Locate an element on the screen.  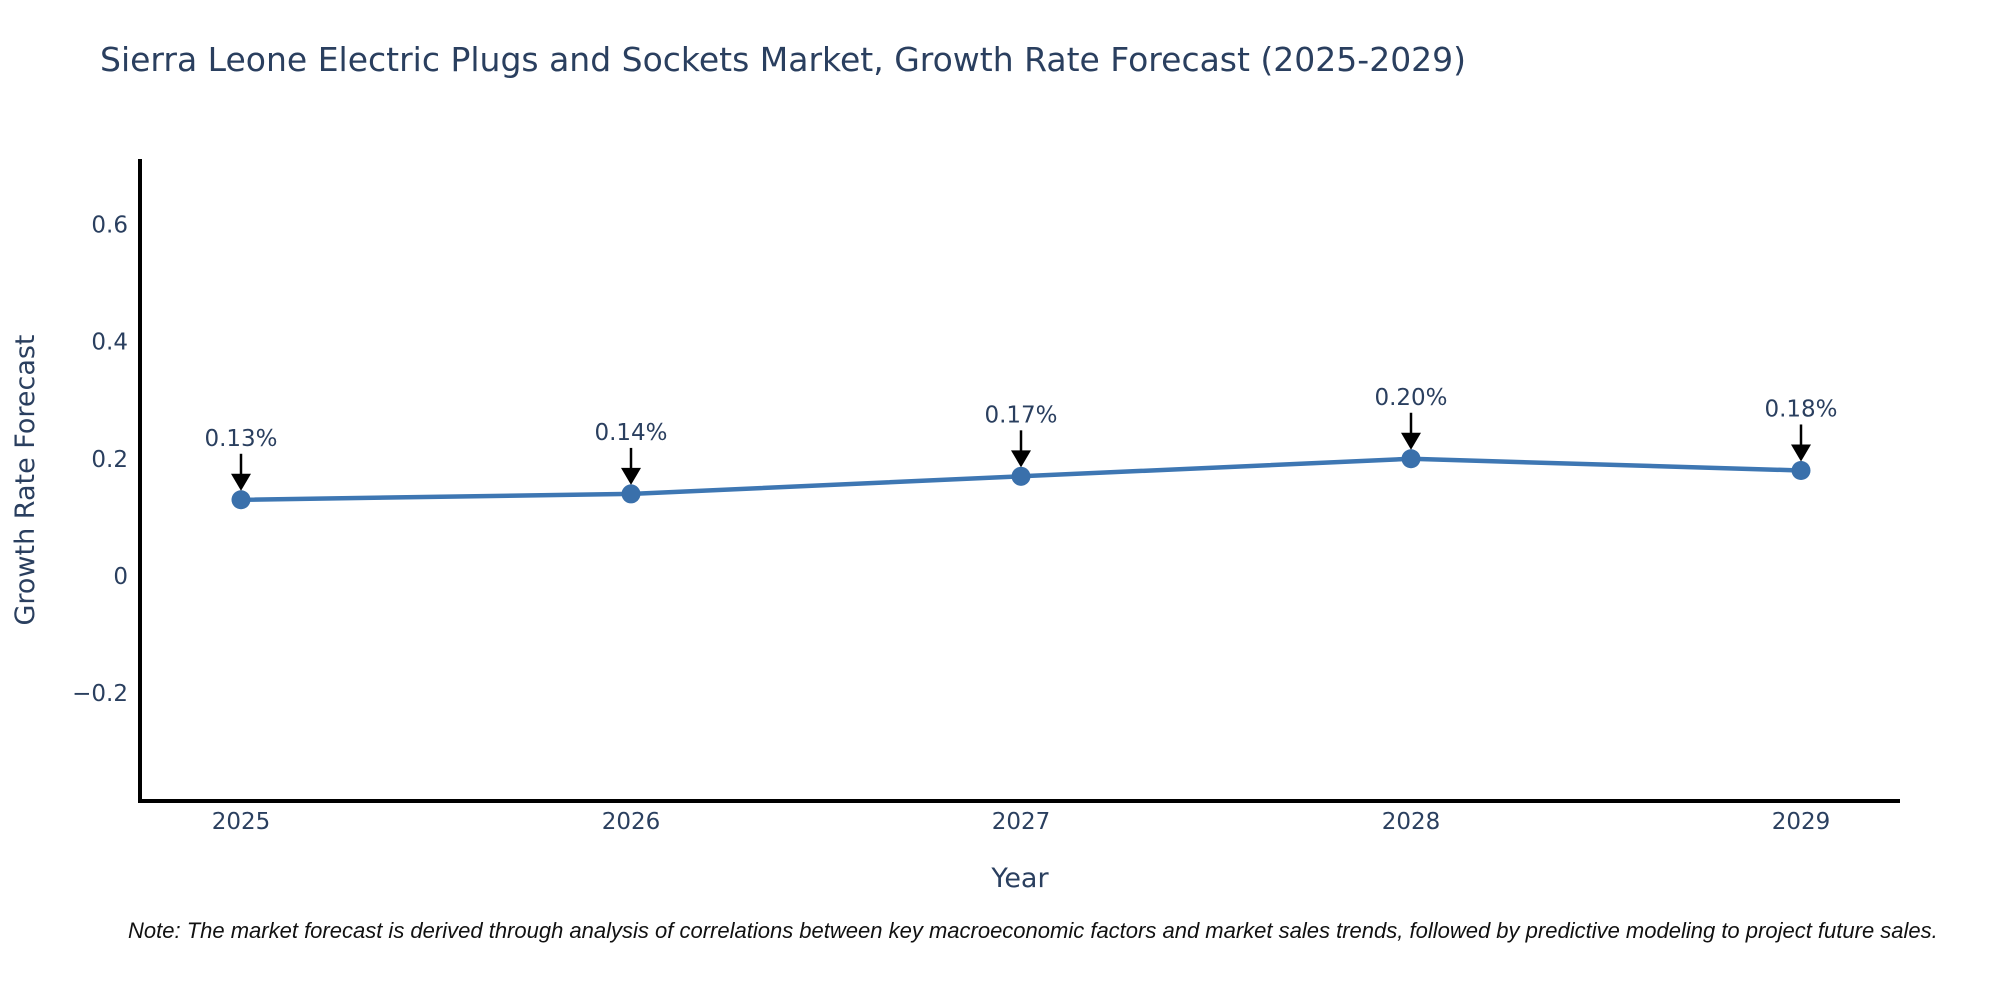
x-axis-title: Year is located at coordinates (1019, 878).